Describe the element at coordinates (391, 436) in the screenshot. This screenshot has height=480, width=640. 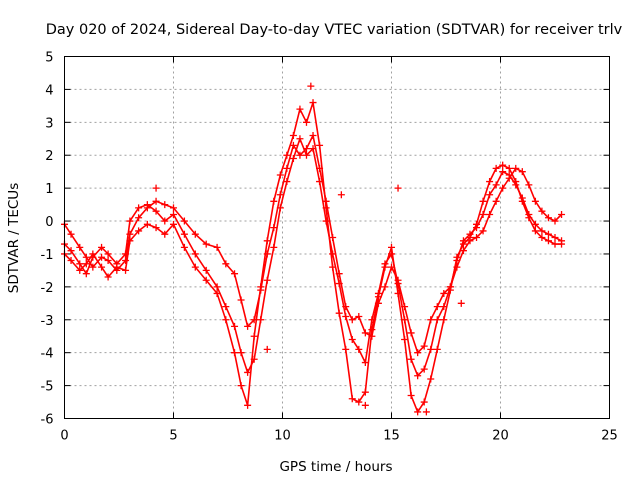
I see `x-tick-label: 15` at that location.